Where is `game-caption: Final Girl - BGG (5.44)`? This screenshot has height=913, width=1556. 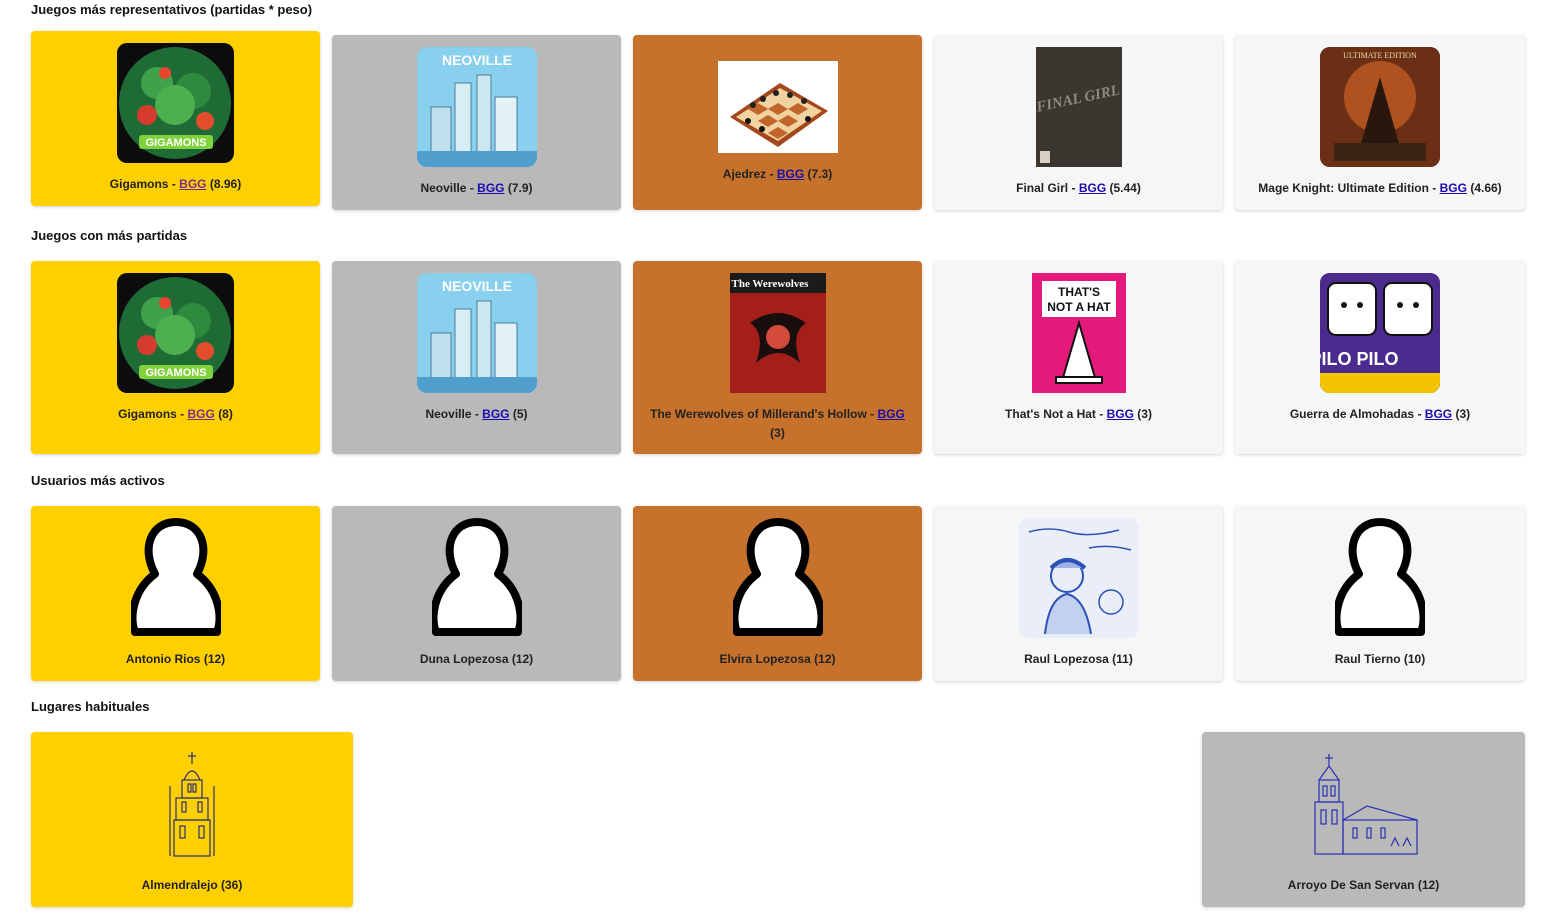
game-caption: Final Girl - BGG (5.44) is located at coordinates (1078, 188).